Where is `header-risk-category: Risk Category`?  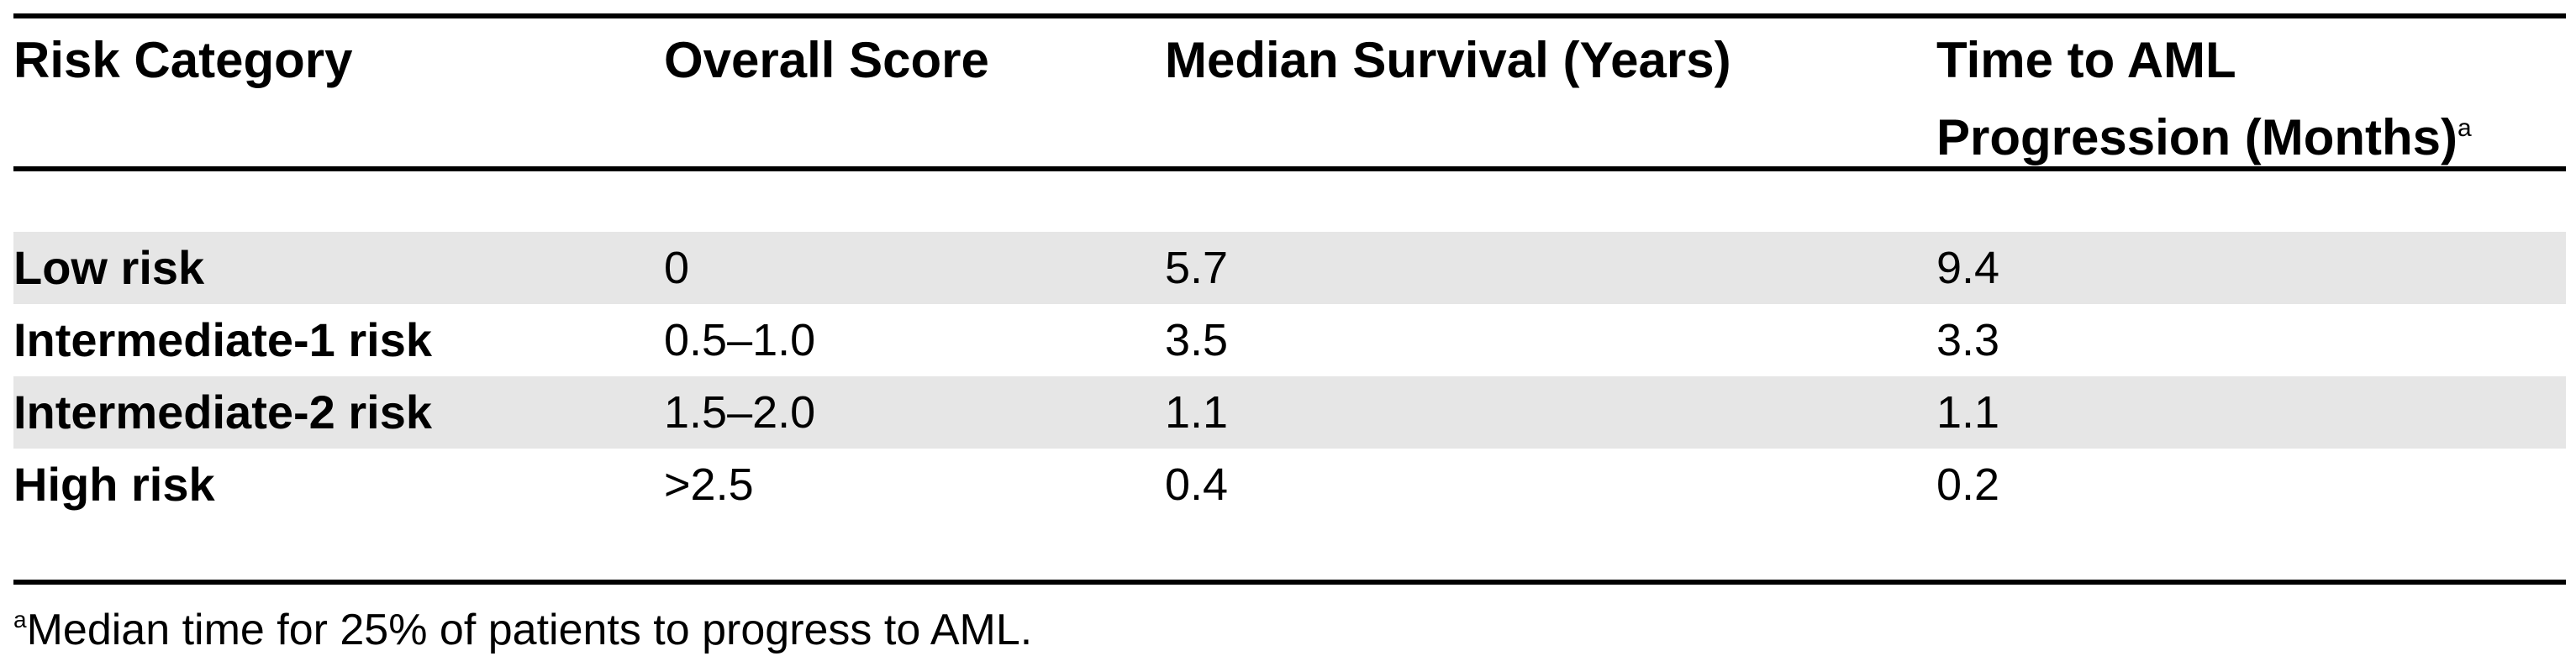 header-risk-category: Risk Category is located at coordinates (182, 60).